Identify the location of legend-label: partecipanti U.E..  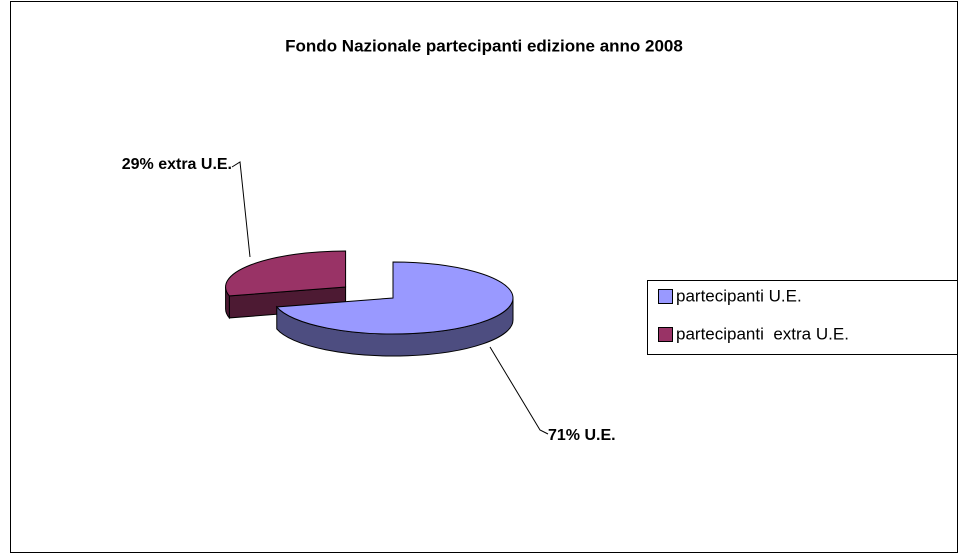
(739, 295).